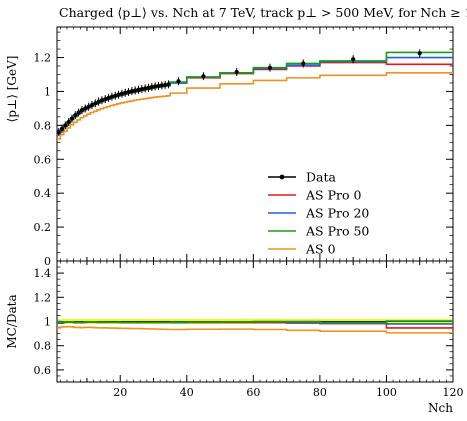  I want to click on legend: Data AS Pro 0 AS Pro 20 AS Pro 50 AS 0, so click(318, 213).